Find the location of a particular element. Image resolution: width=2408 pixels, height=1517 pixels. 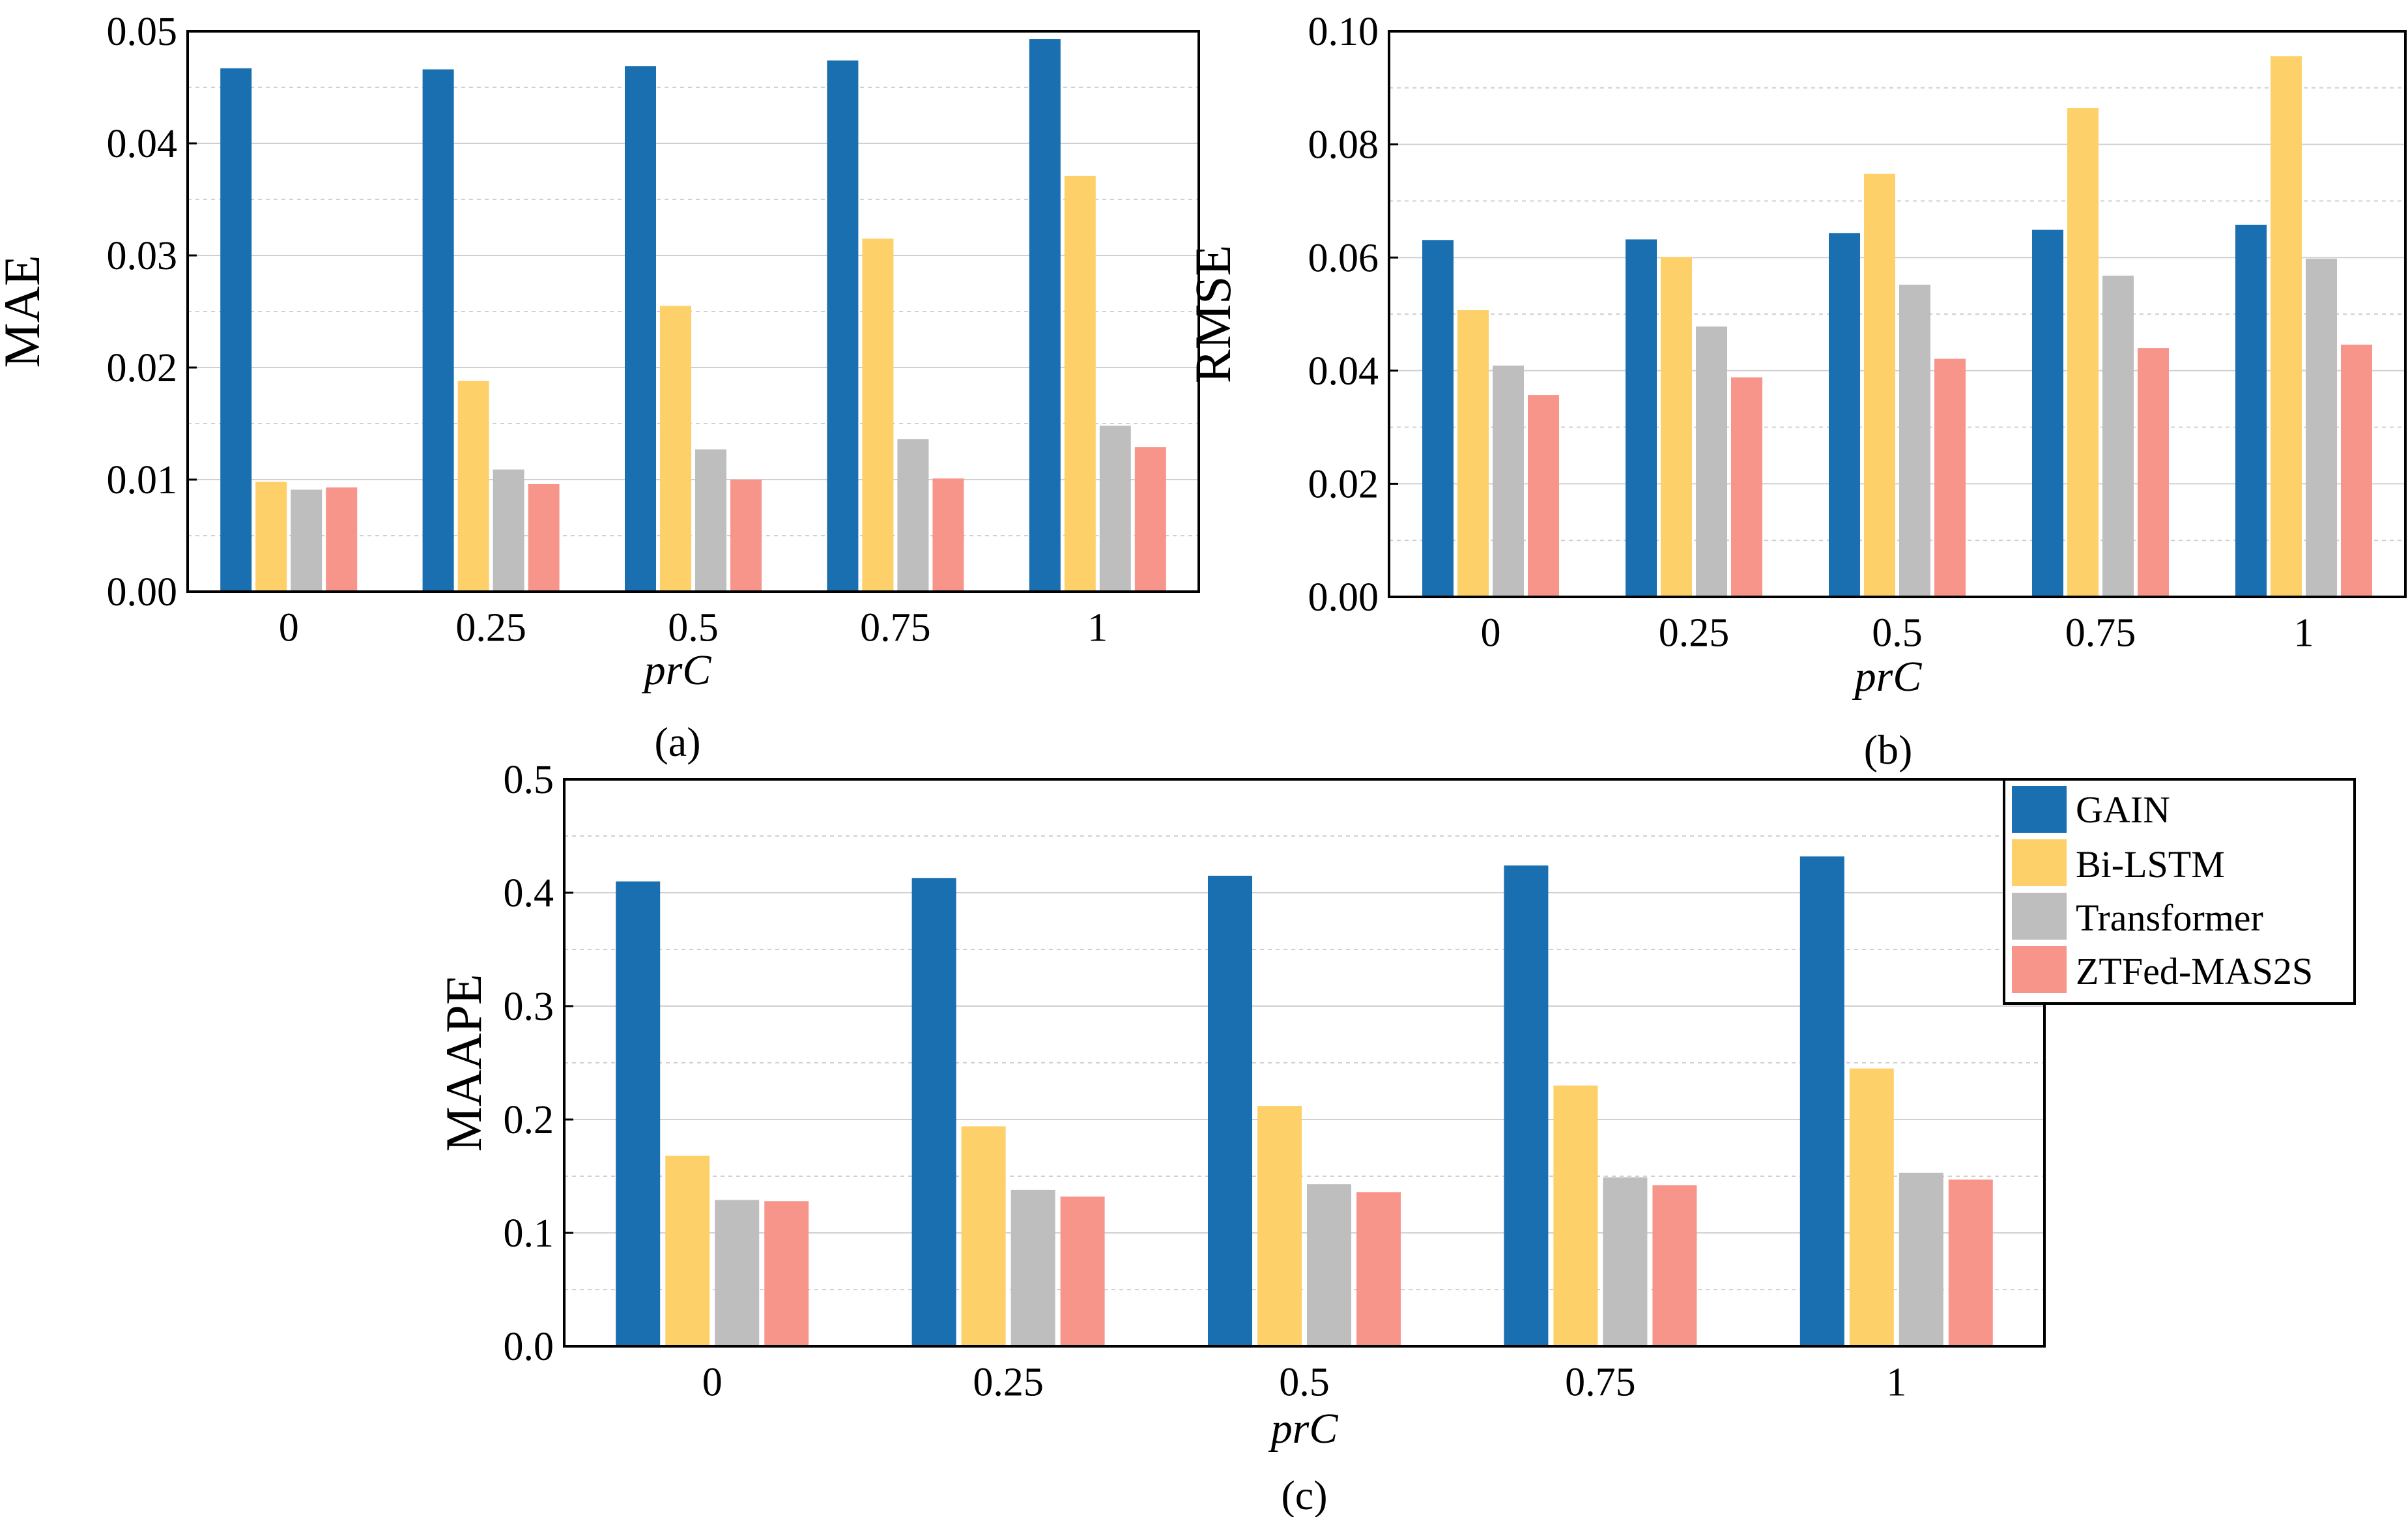

y-tick-label: 0.01 is located at coordinates (142, 480).